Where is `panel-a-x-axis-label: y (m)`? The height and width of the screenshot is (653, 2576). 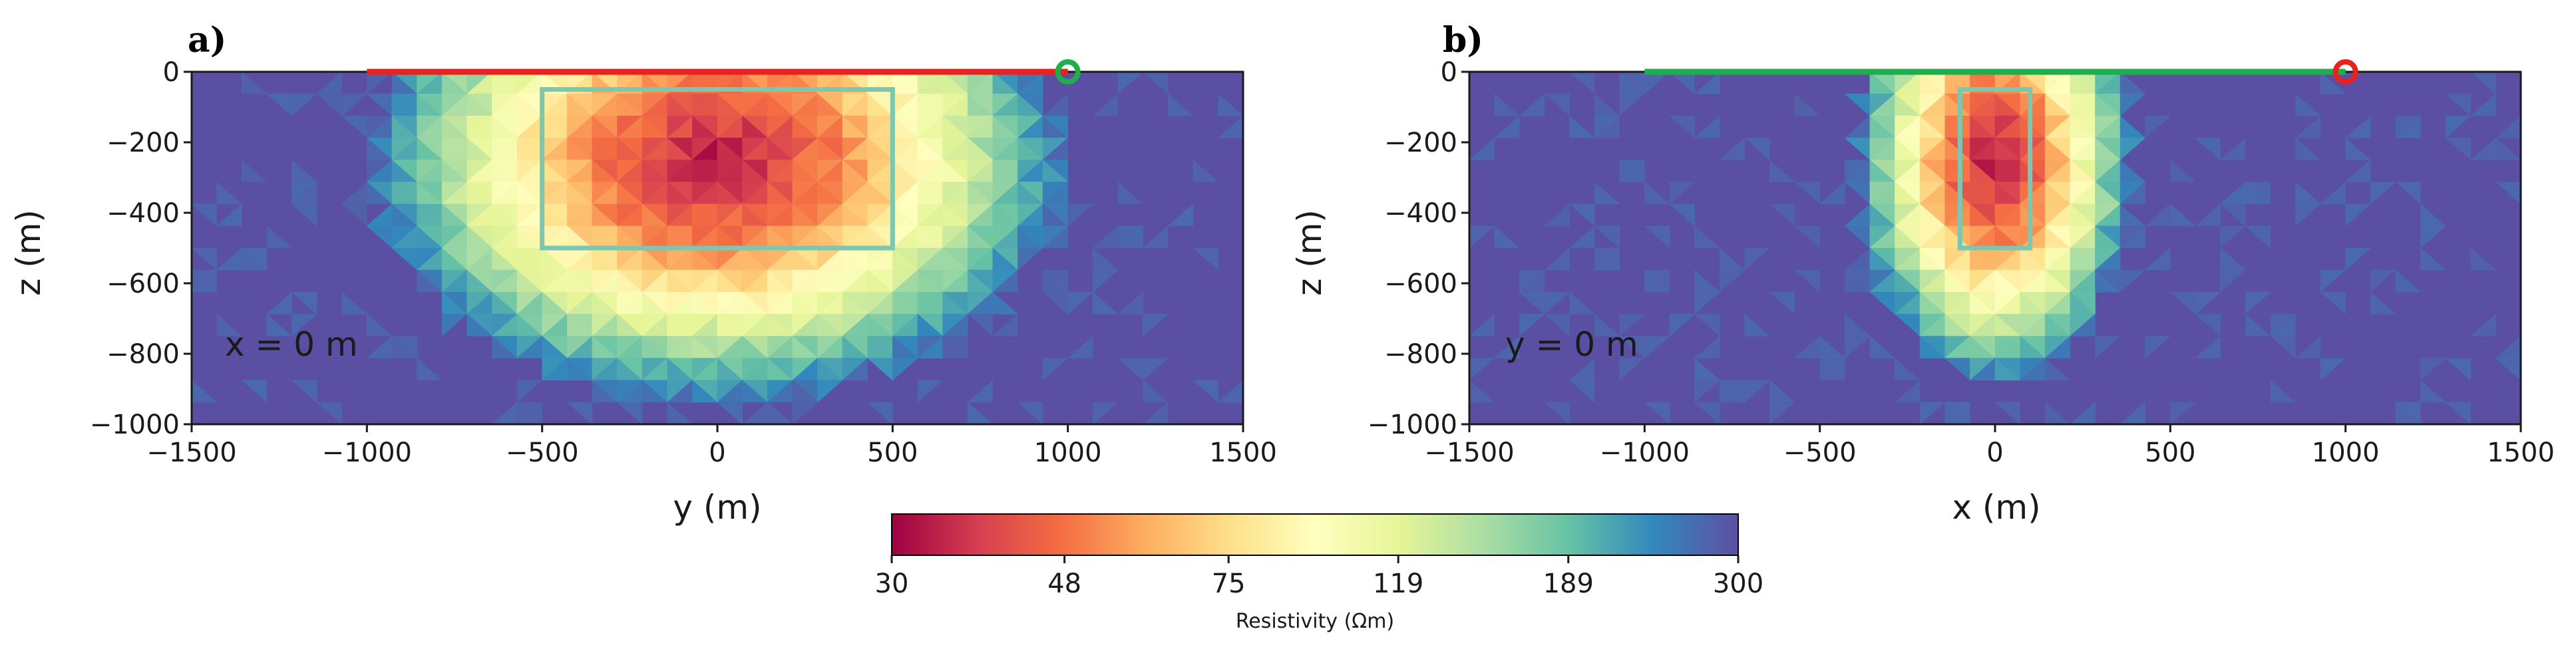 panel-a-x-axis-label: y (m) is located at coordinates (717, 507).